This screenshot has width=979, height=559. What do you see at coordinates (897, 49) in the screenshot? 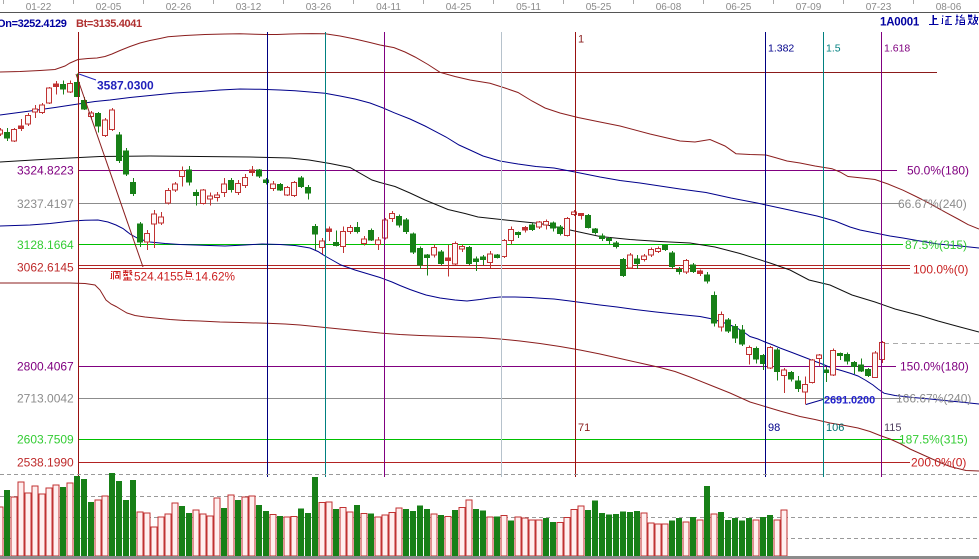
I see `svg-text: 1.618` at bounding box center [897, 49].